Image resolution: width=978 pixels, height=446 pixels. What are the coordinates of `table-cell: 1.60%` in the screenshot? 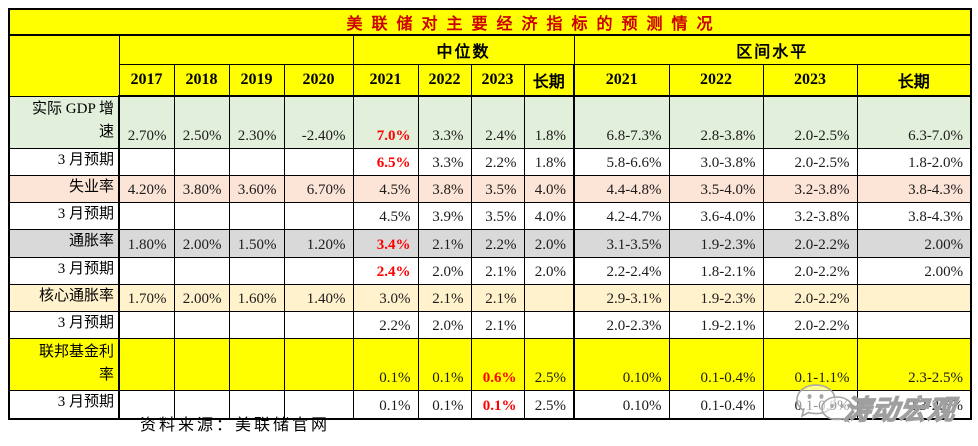 It's located at (256, 298).